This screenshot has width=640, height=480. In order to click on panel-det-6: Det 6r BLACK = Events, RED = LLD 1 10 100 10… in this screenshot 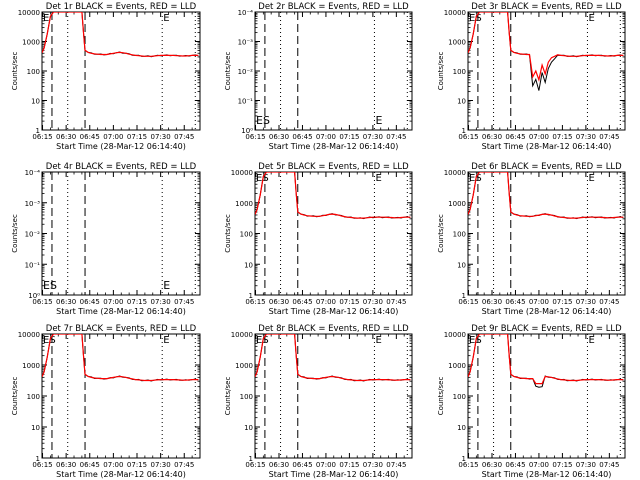, I will do `click(531, 239)`.